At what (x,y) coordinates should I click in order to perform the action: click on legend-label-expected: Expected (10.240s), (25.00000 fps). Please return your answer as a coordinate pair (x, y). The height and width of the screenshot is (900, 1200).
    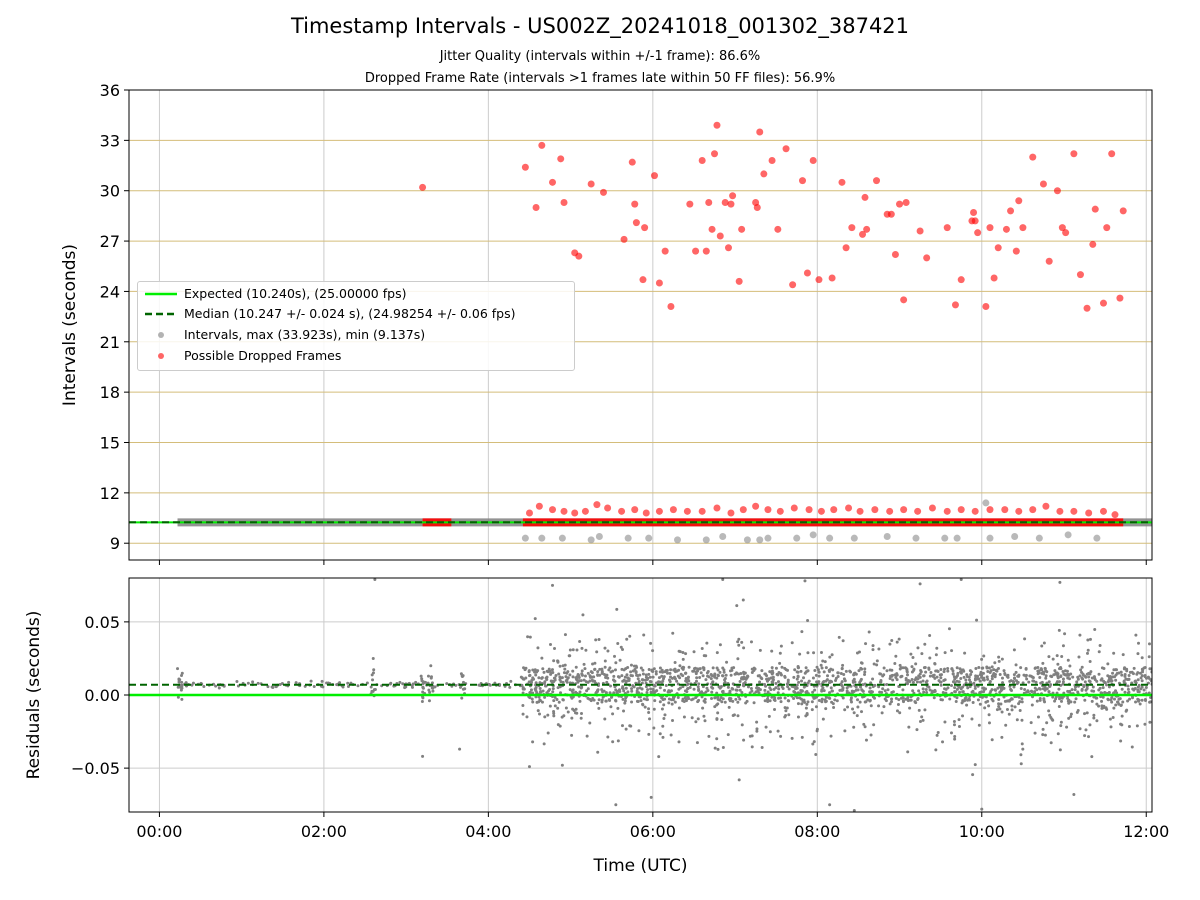
    Looking at the image, I should click on (295, 293).